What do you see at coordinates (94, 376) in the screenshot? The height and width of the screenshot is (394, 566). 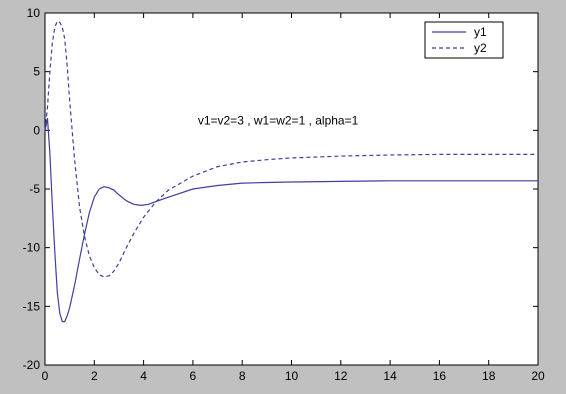 I see `x-tick-label: 2` at bounding box center [94, 376].